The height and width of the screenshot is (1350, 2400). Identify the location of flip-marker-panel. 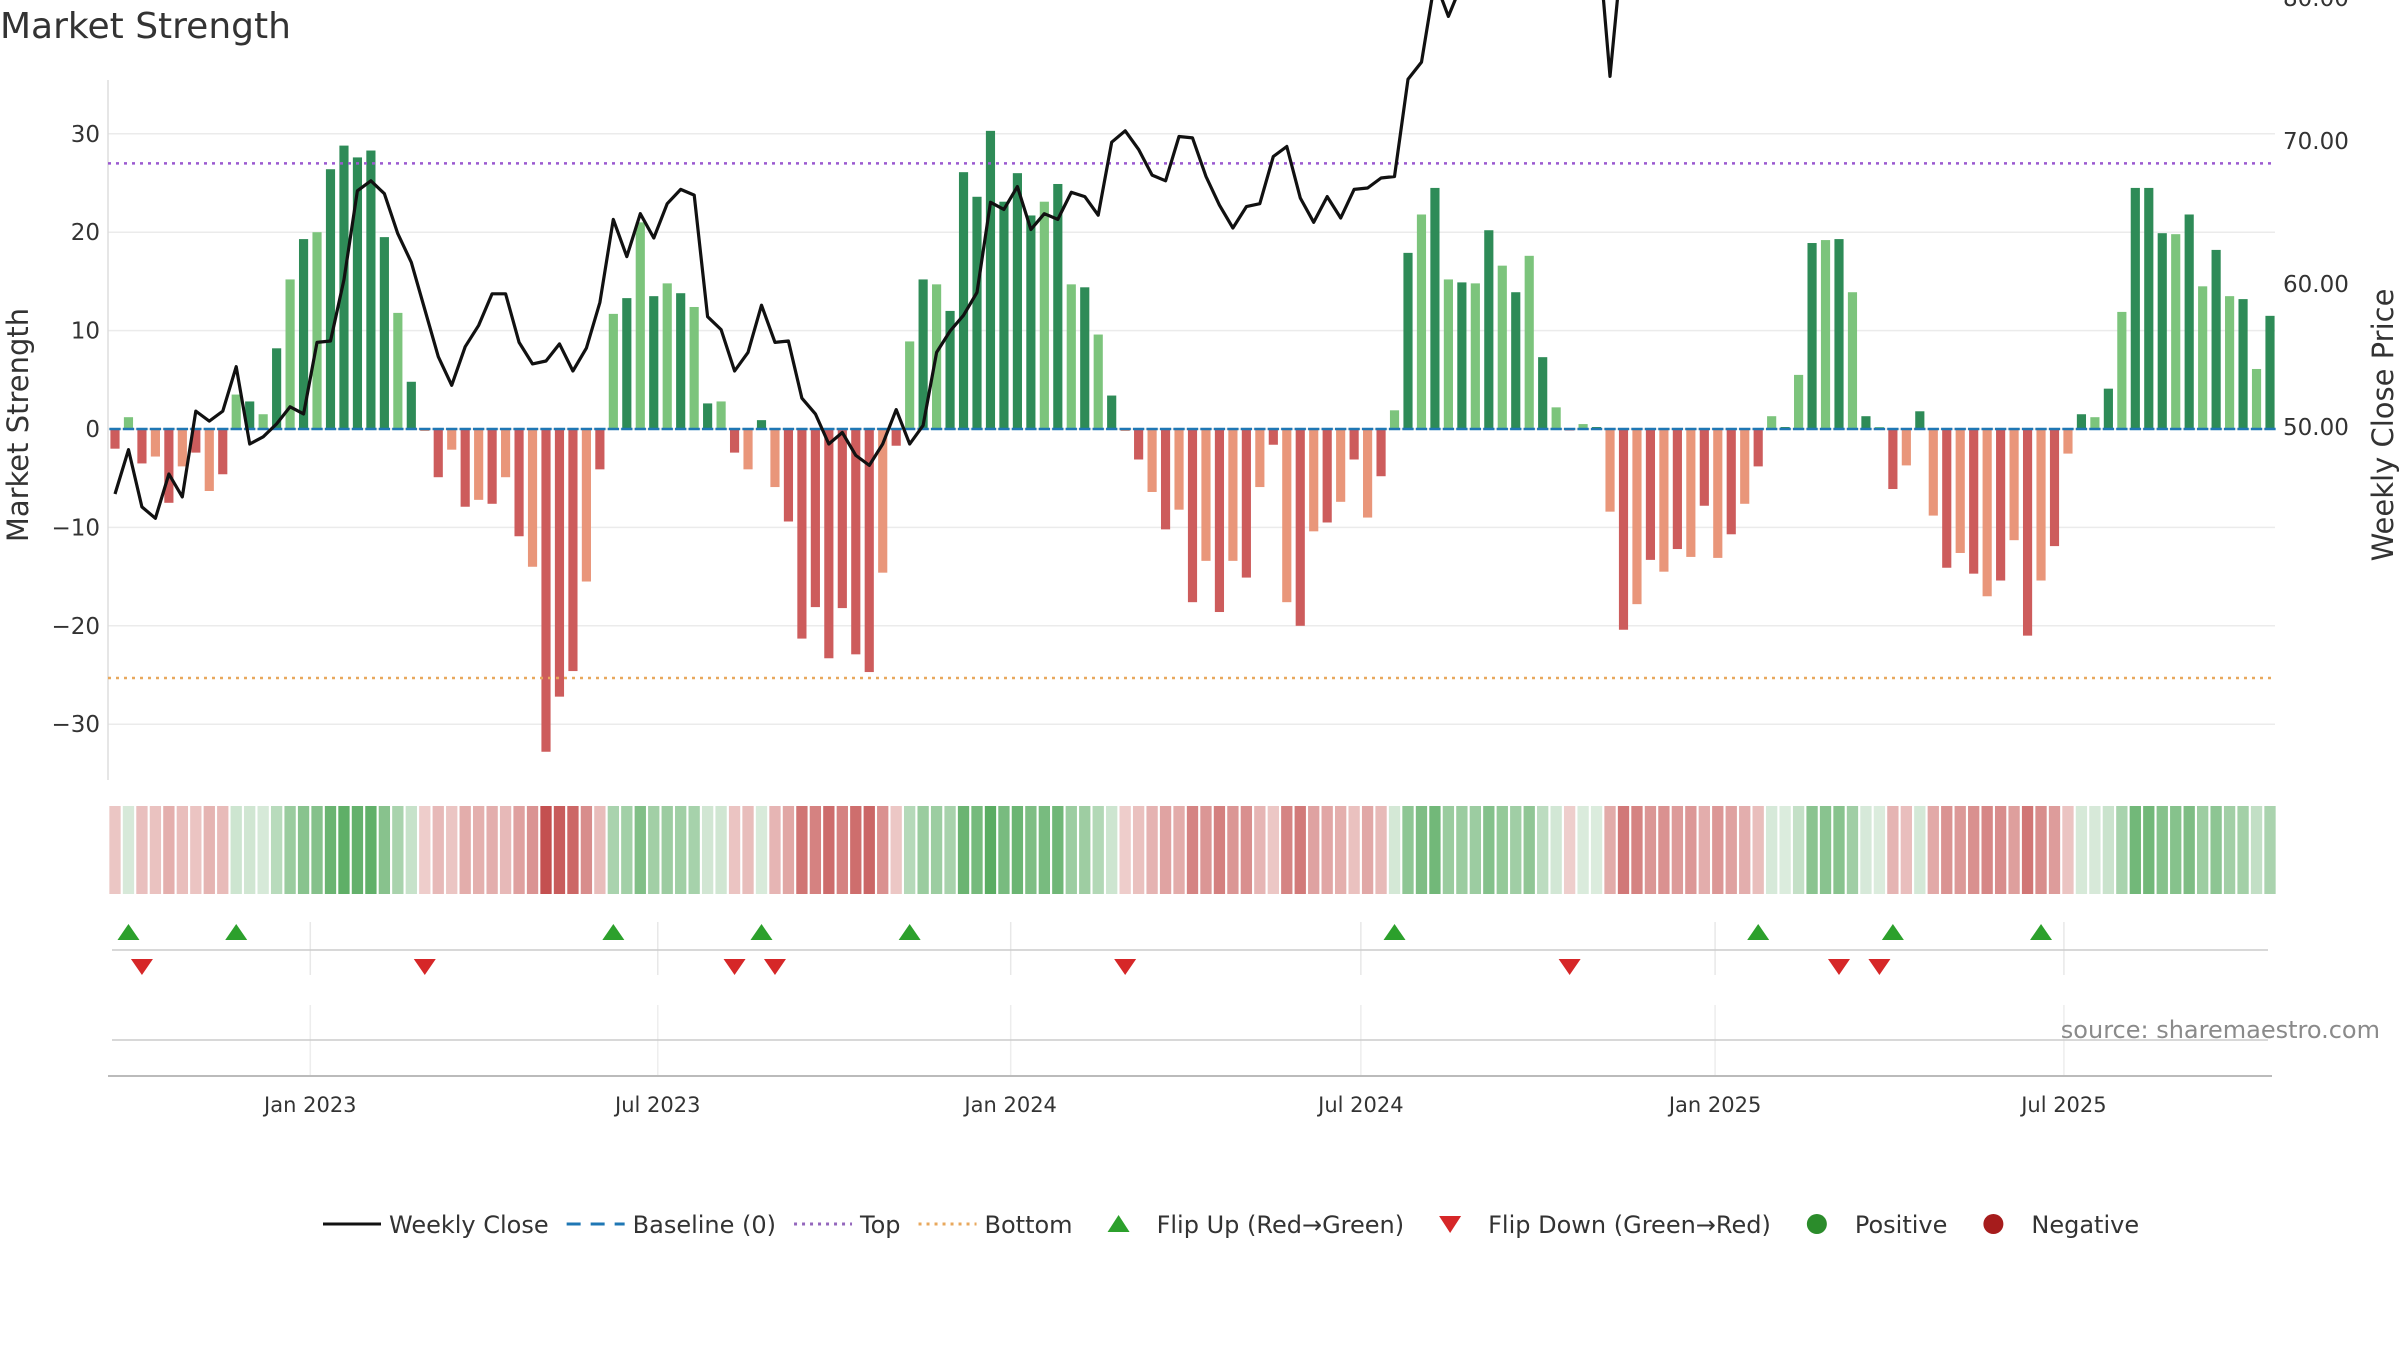
(1190, 948).